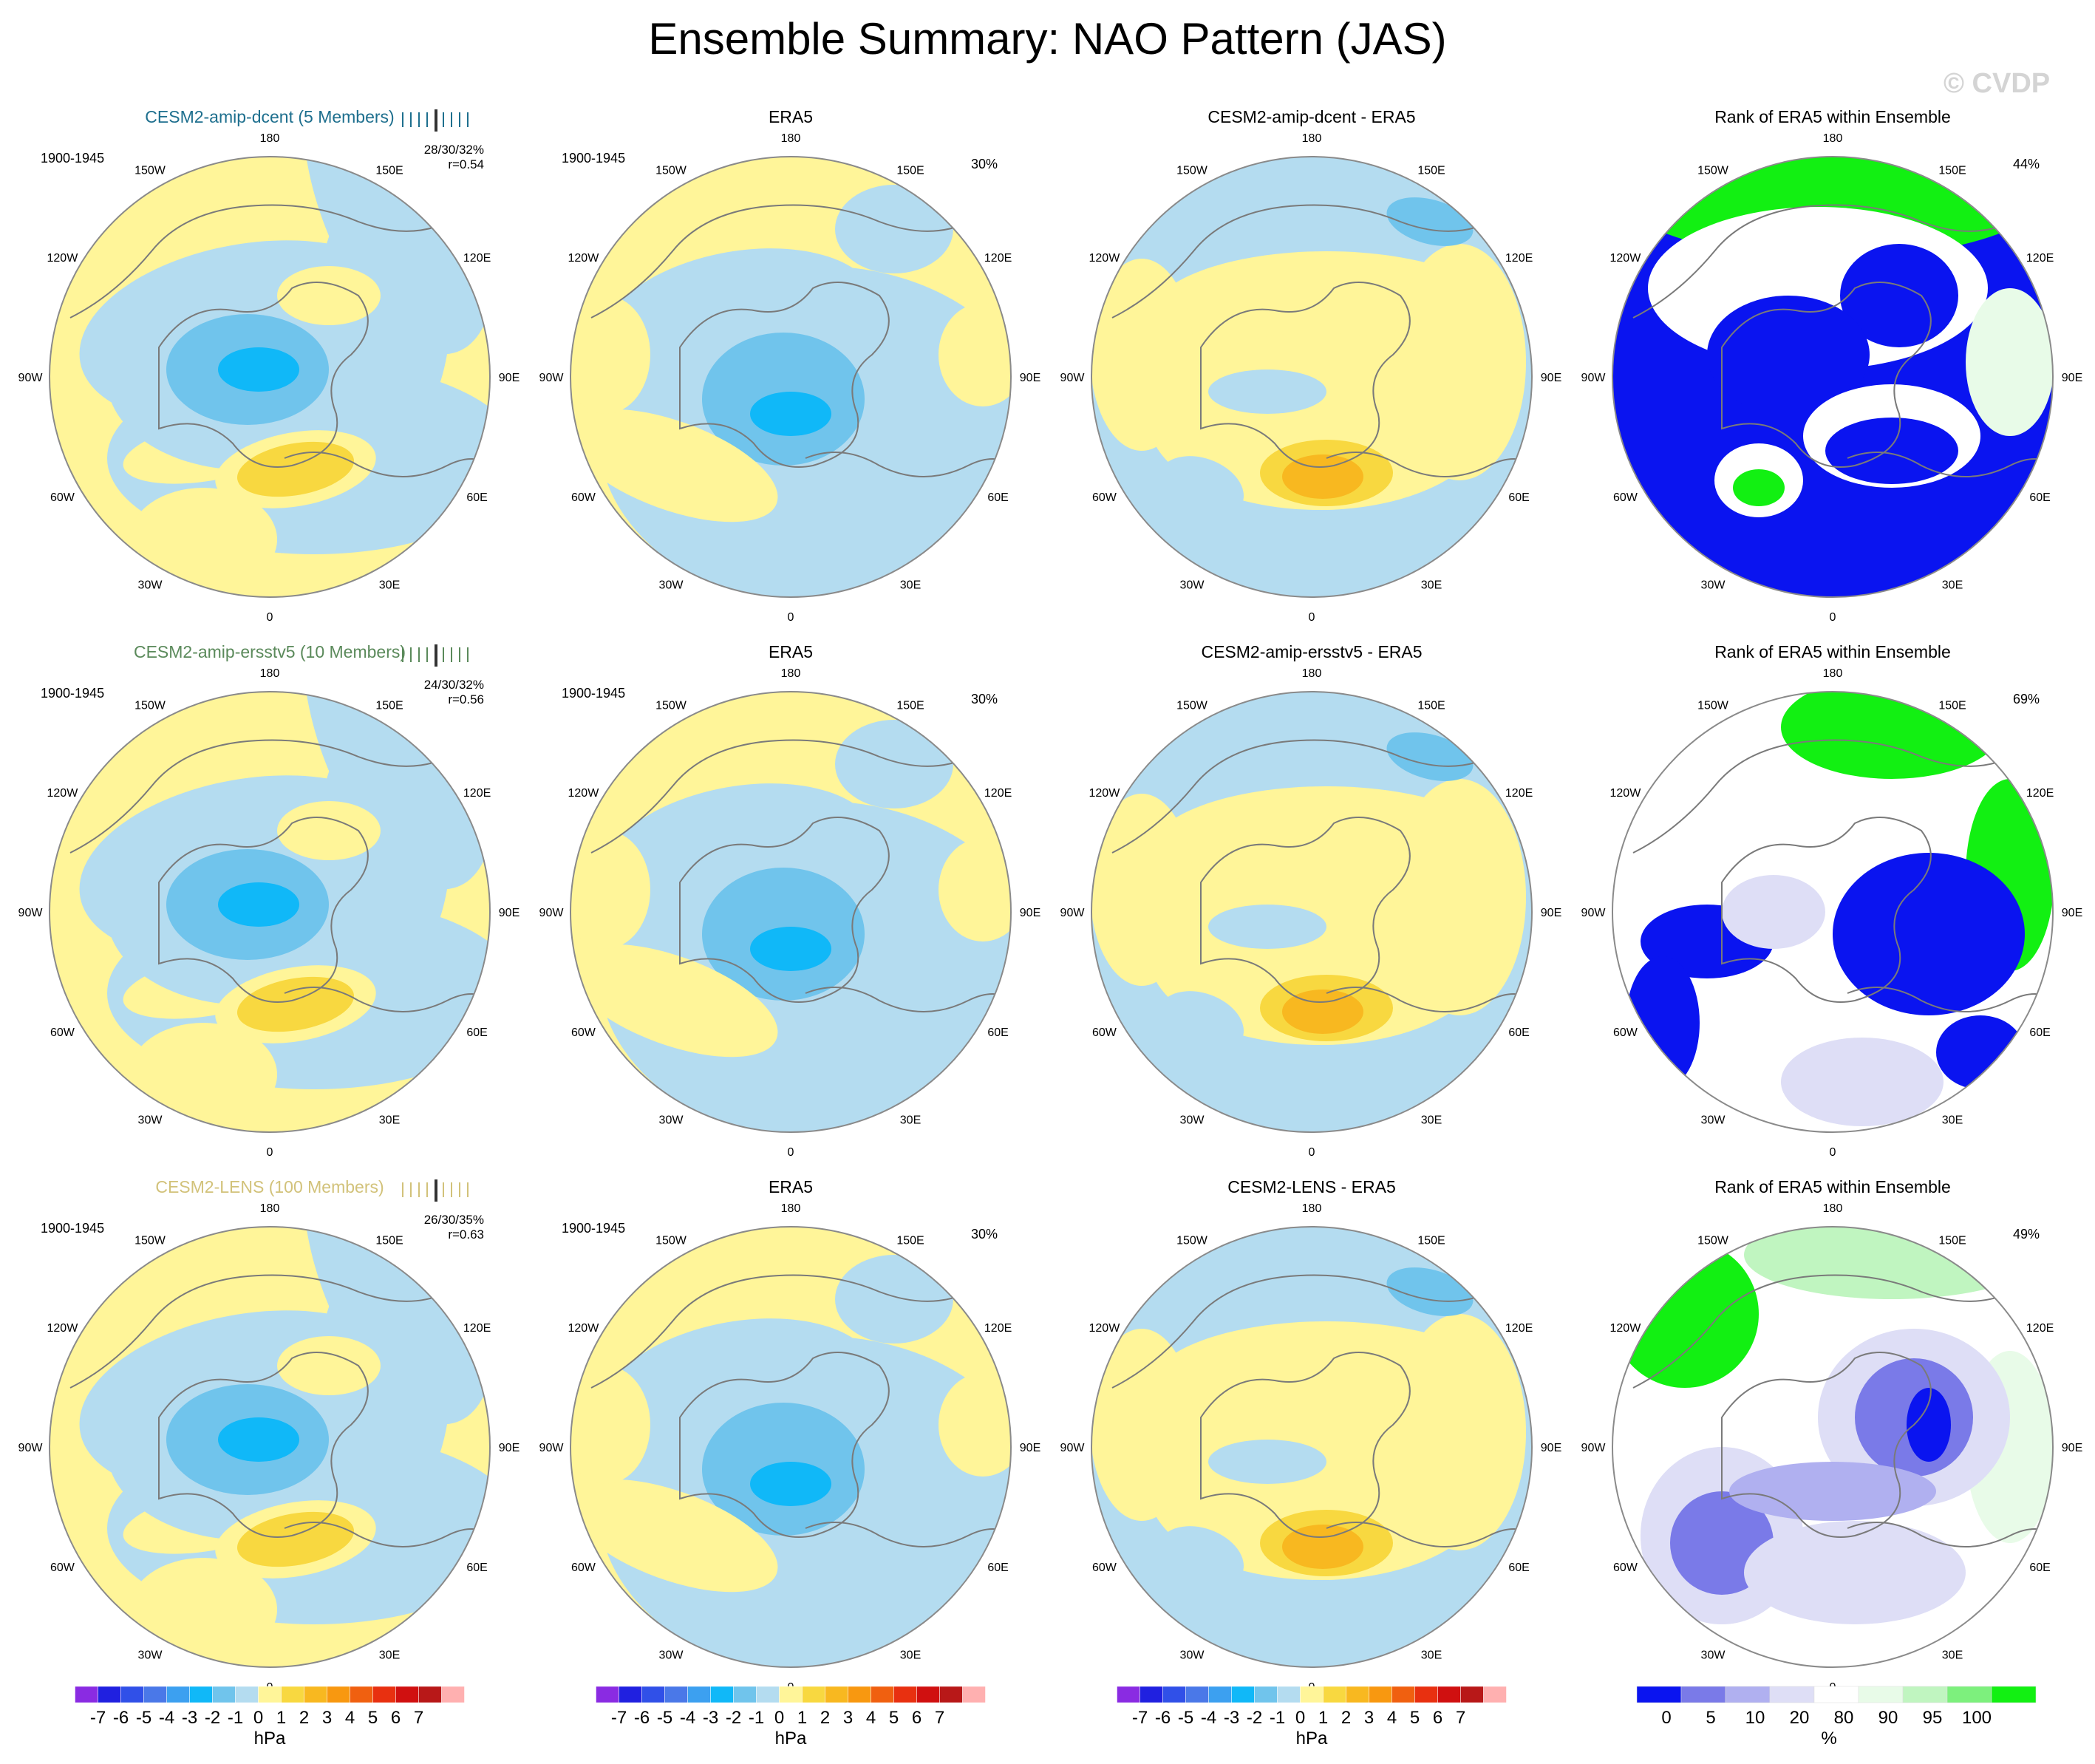  What do you see at coordinates (1828, 1738) in the screenshot?
I see `colorbar-unit: %` at bounding box center [1828, 1738].